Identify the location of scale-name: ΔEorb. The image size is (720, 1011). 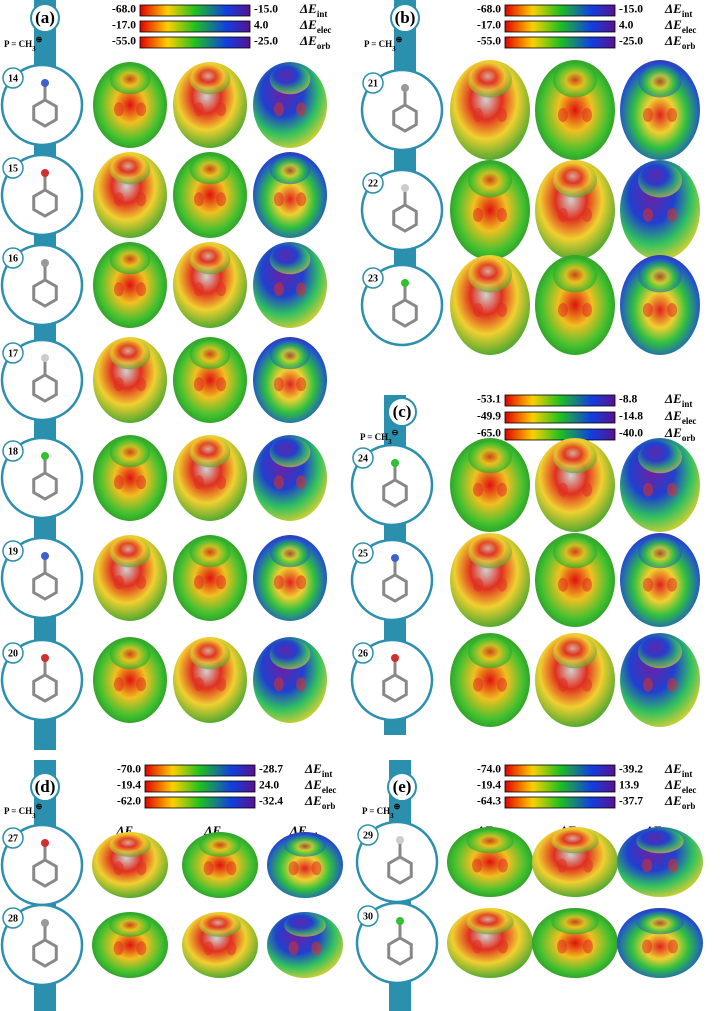
(679, 434).